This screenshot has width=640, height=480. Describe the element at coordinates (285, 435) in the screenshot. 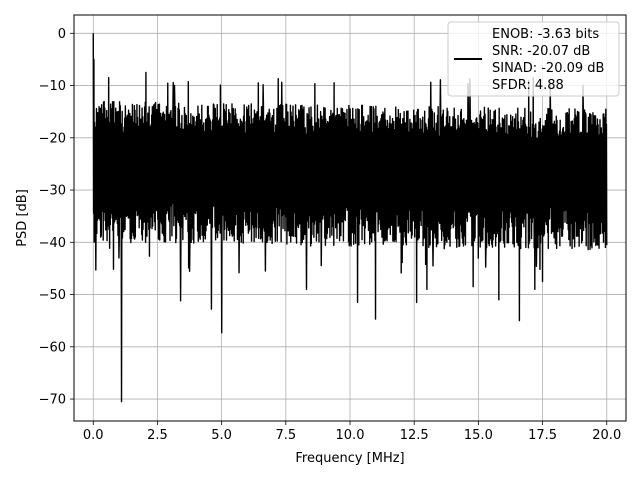

I see `x-tick-label: 7.5` at that location.